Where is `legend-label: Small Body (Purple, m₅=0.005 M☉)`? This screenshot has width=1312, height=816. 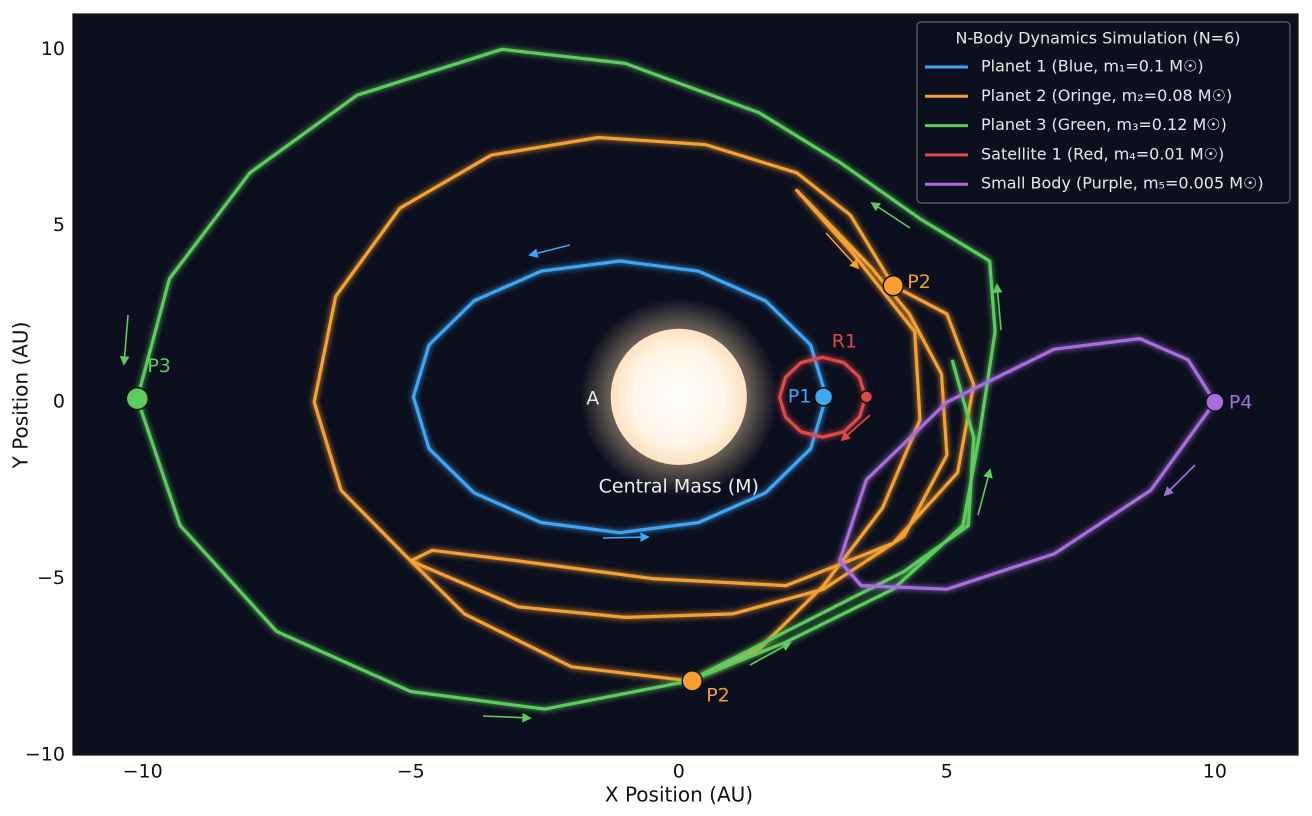
legend-label: Small Body (Purple, m₅=0.005 M☉) is located at coordinates (1122, 183).